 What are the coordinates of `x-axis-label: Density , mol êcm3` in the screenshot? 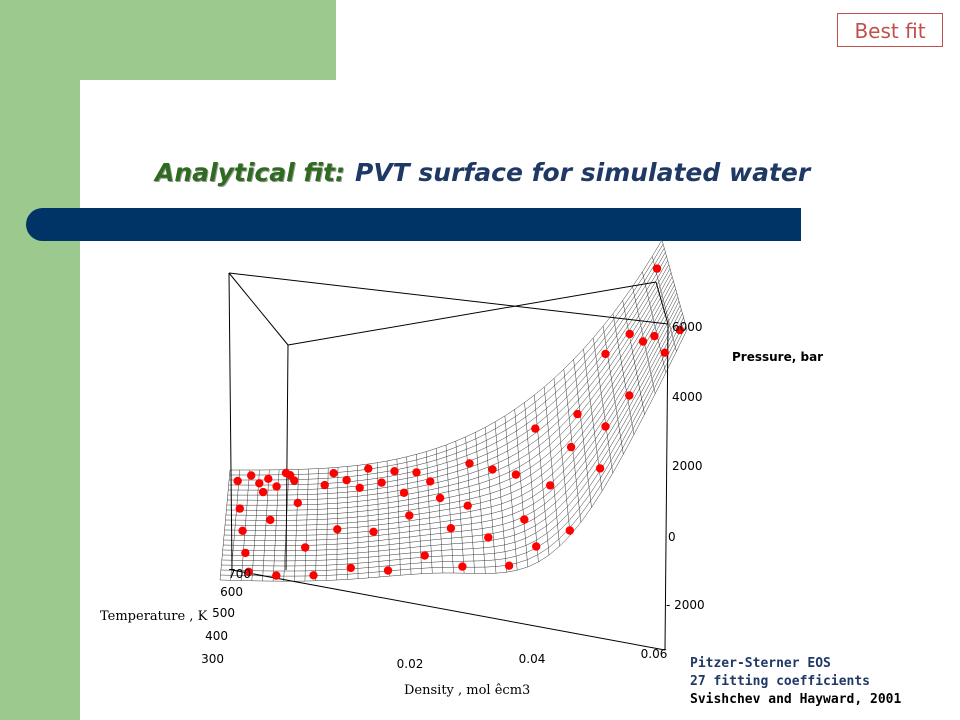 It's located at (467, 690).